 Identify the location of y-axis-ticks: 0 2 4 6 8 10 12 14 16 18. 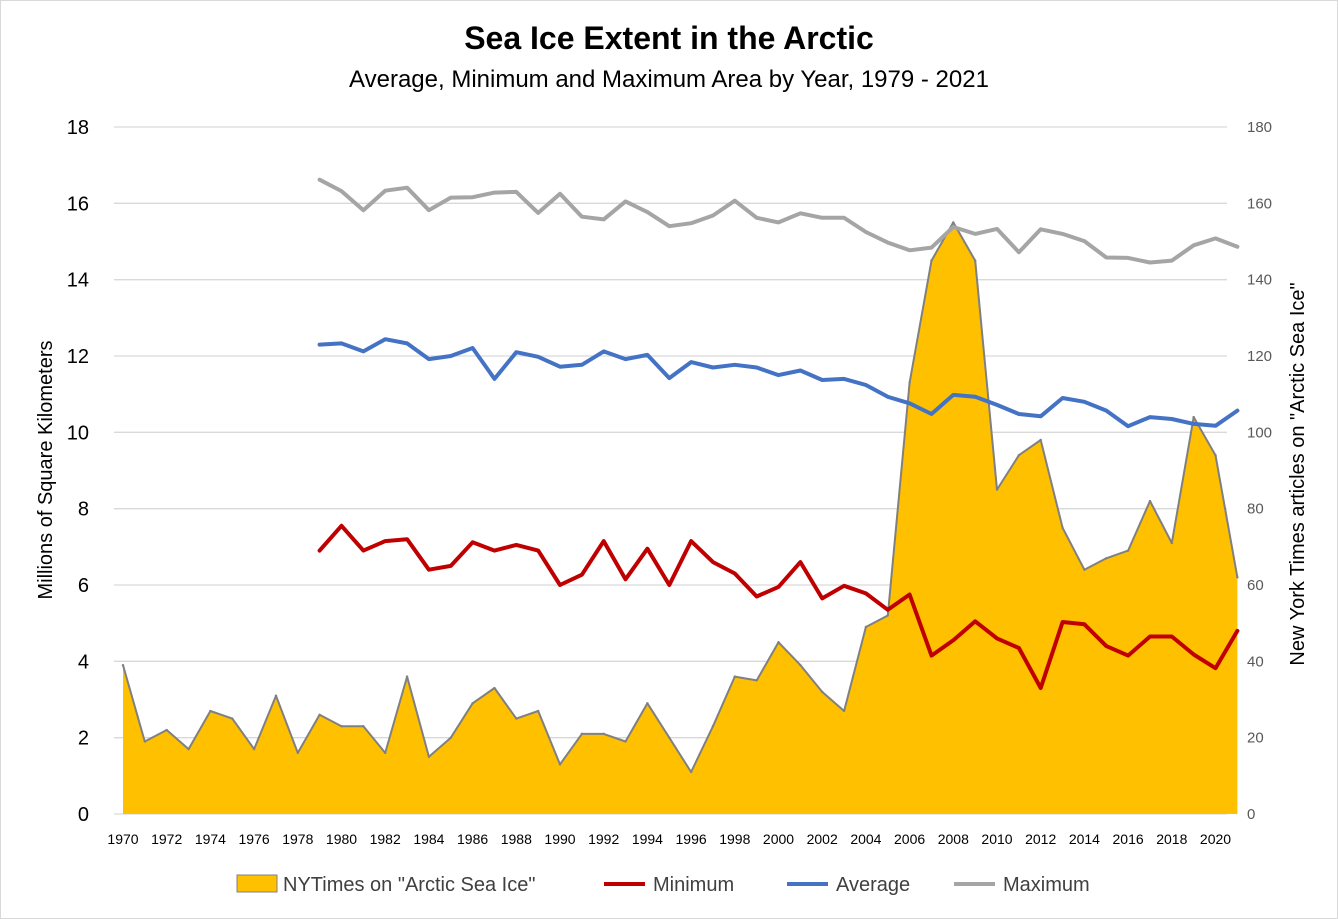
(78, 471).